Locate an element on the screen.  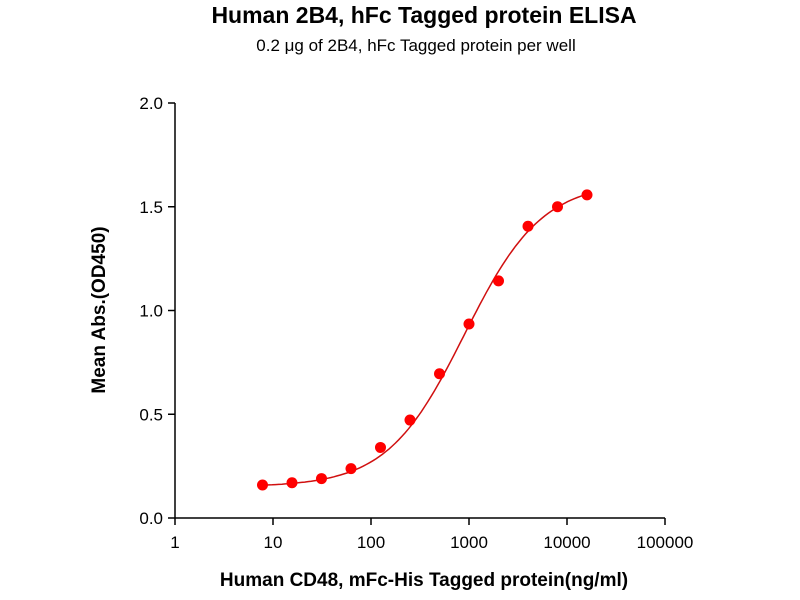
y-tick-label: 1.5 is located at coordinates (151, 207).